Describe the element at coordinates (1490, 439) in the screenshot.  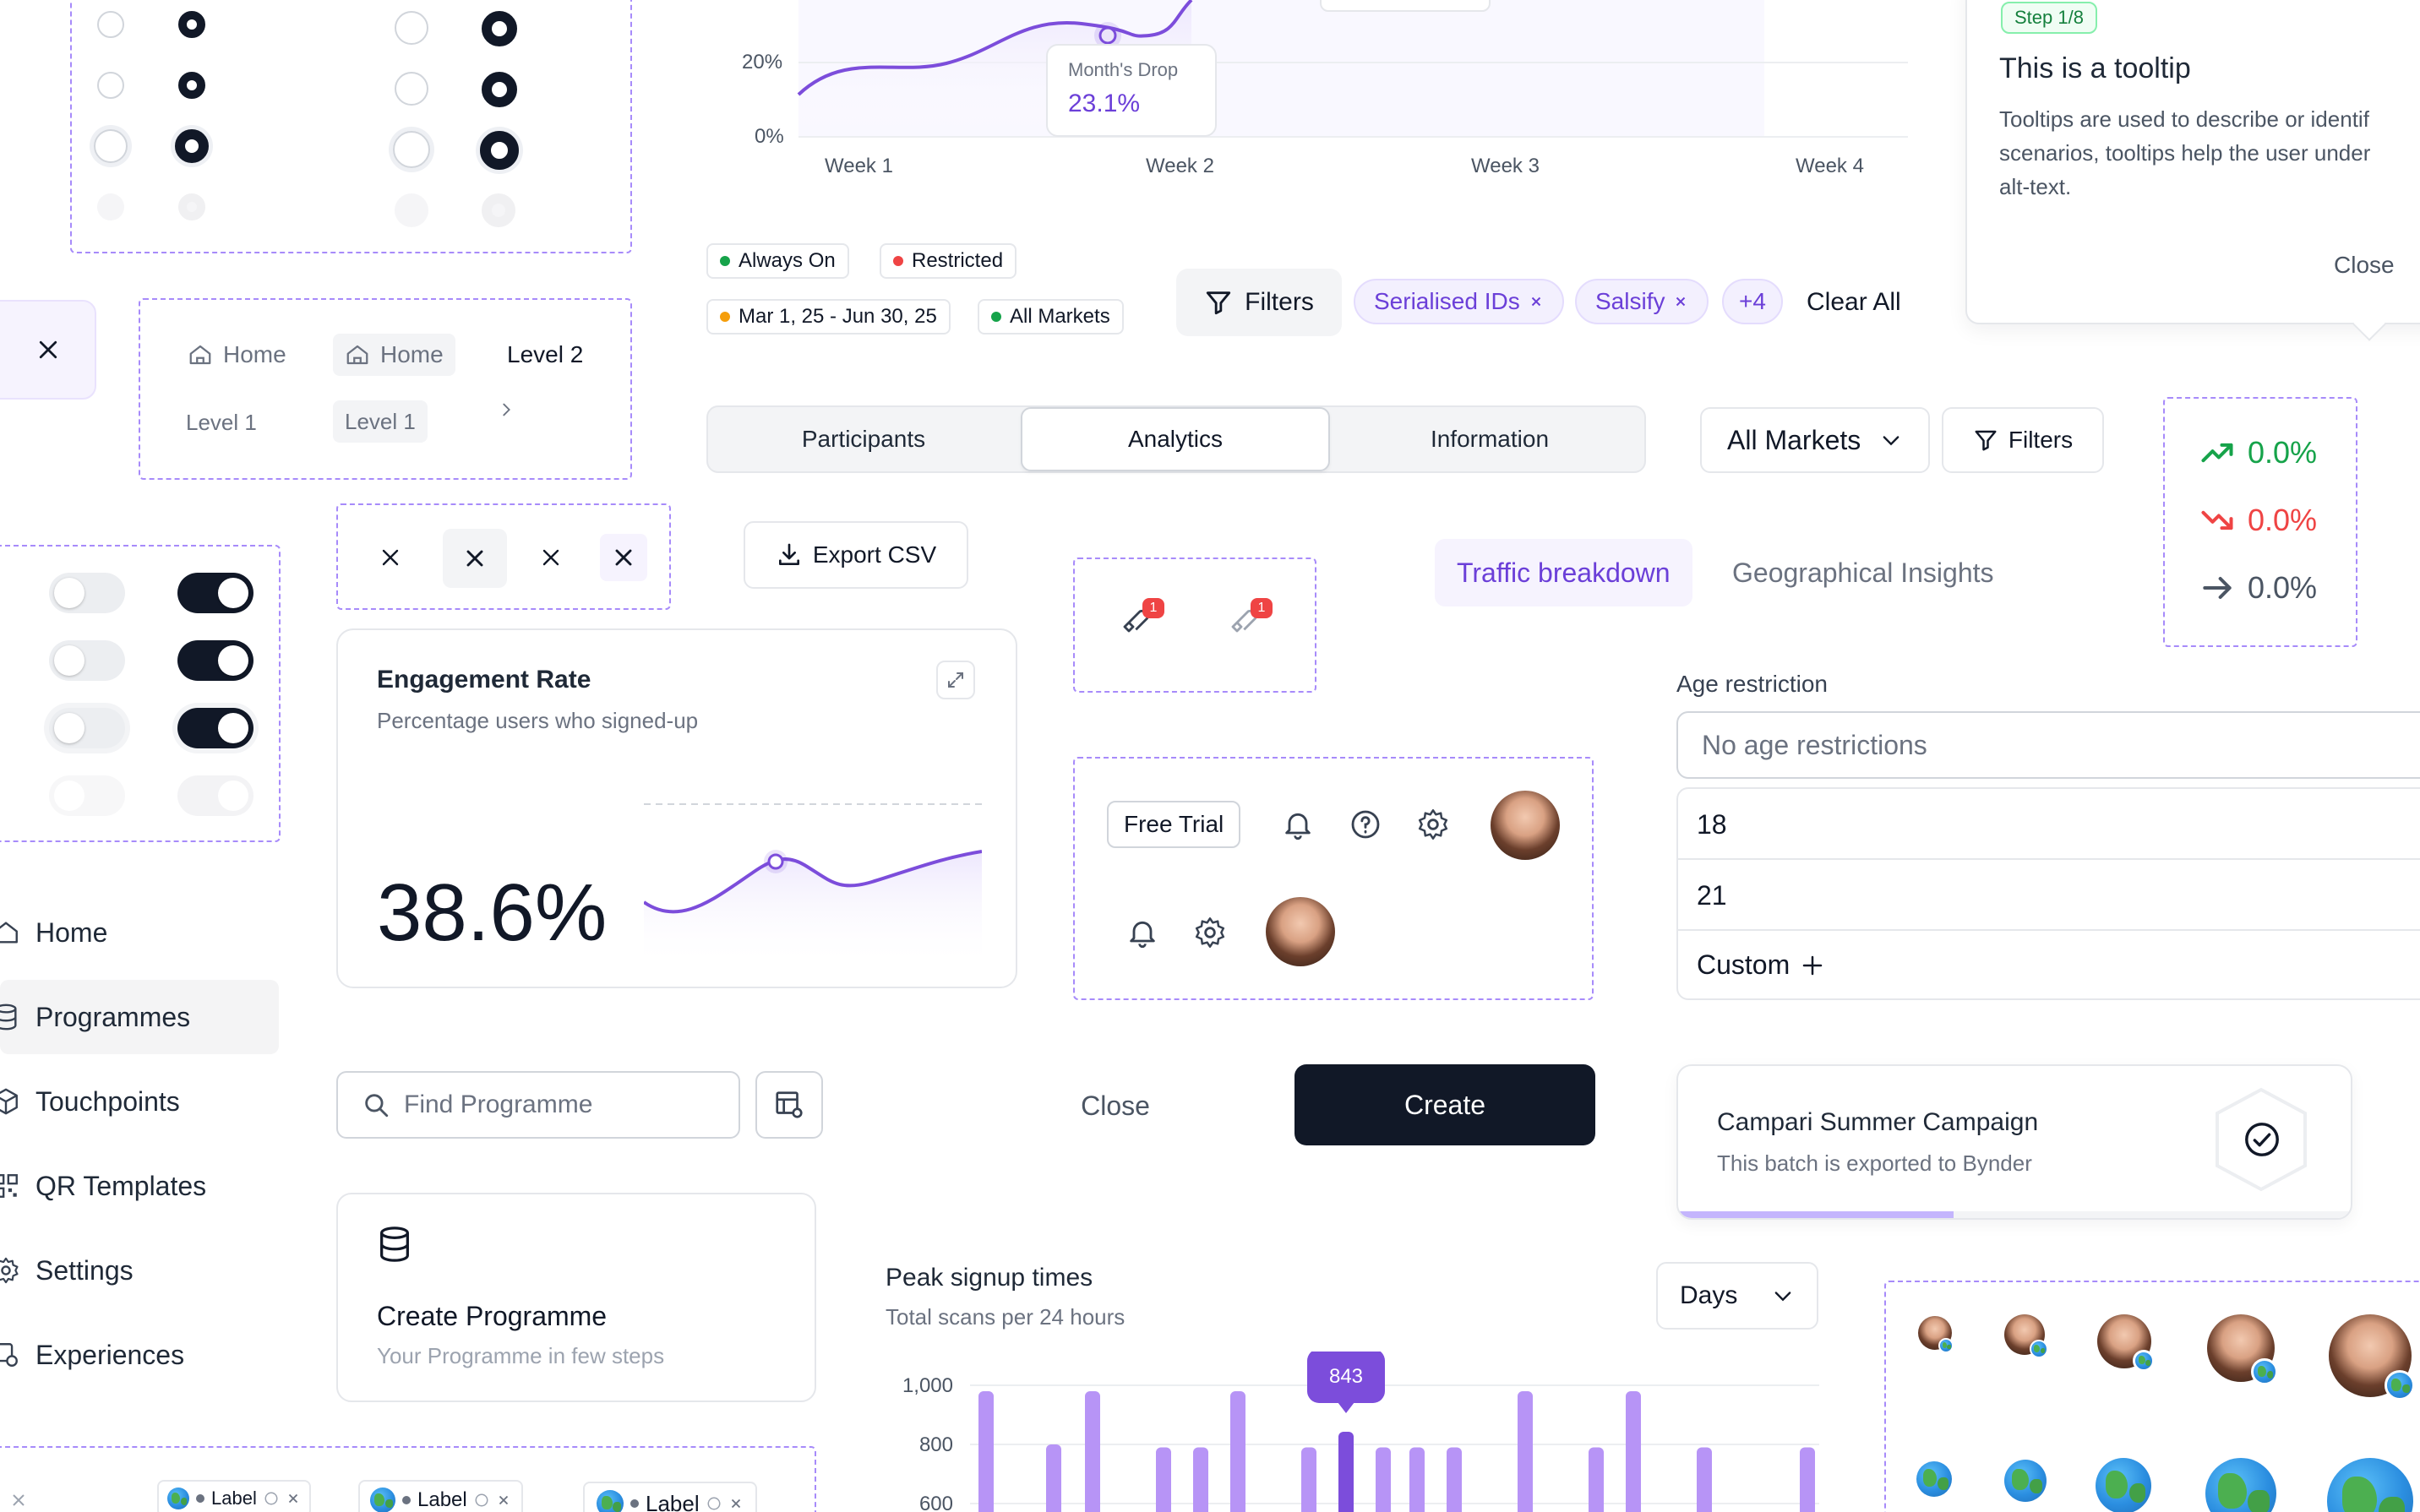
I see `tab-information: Information` at that location.